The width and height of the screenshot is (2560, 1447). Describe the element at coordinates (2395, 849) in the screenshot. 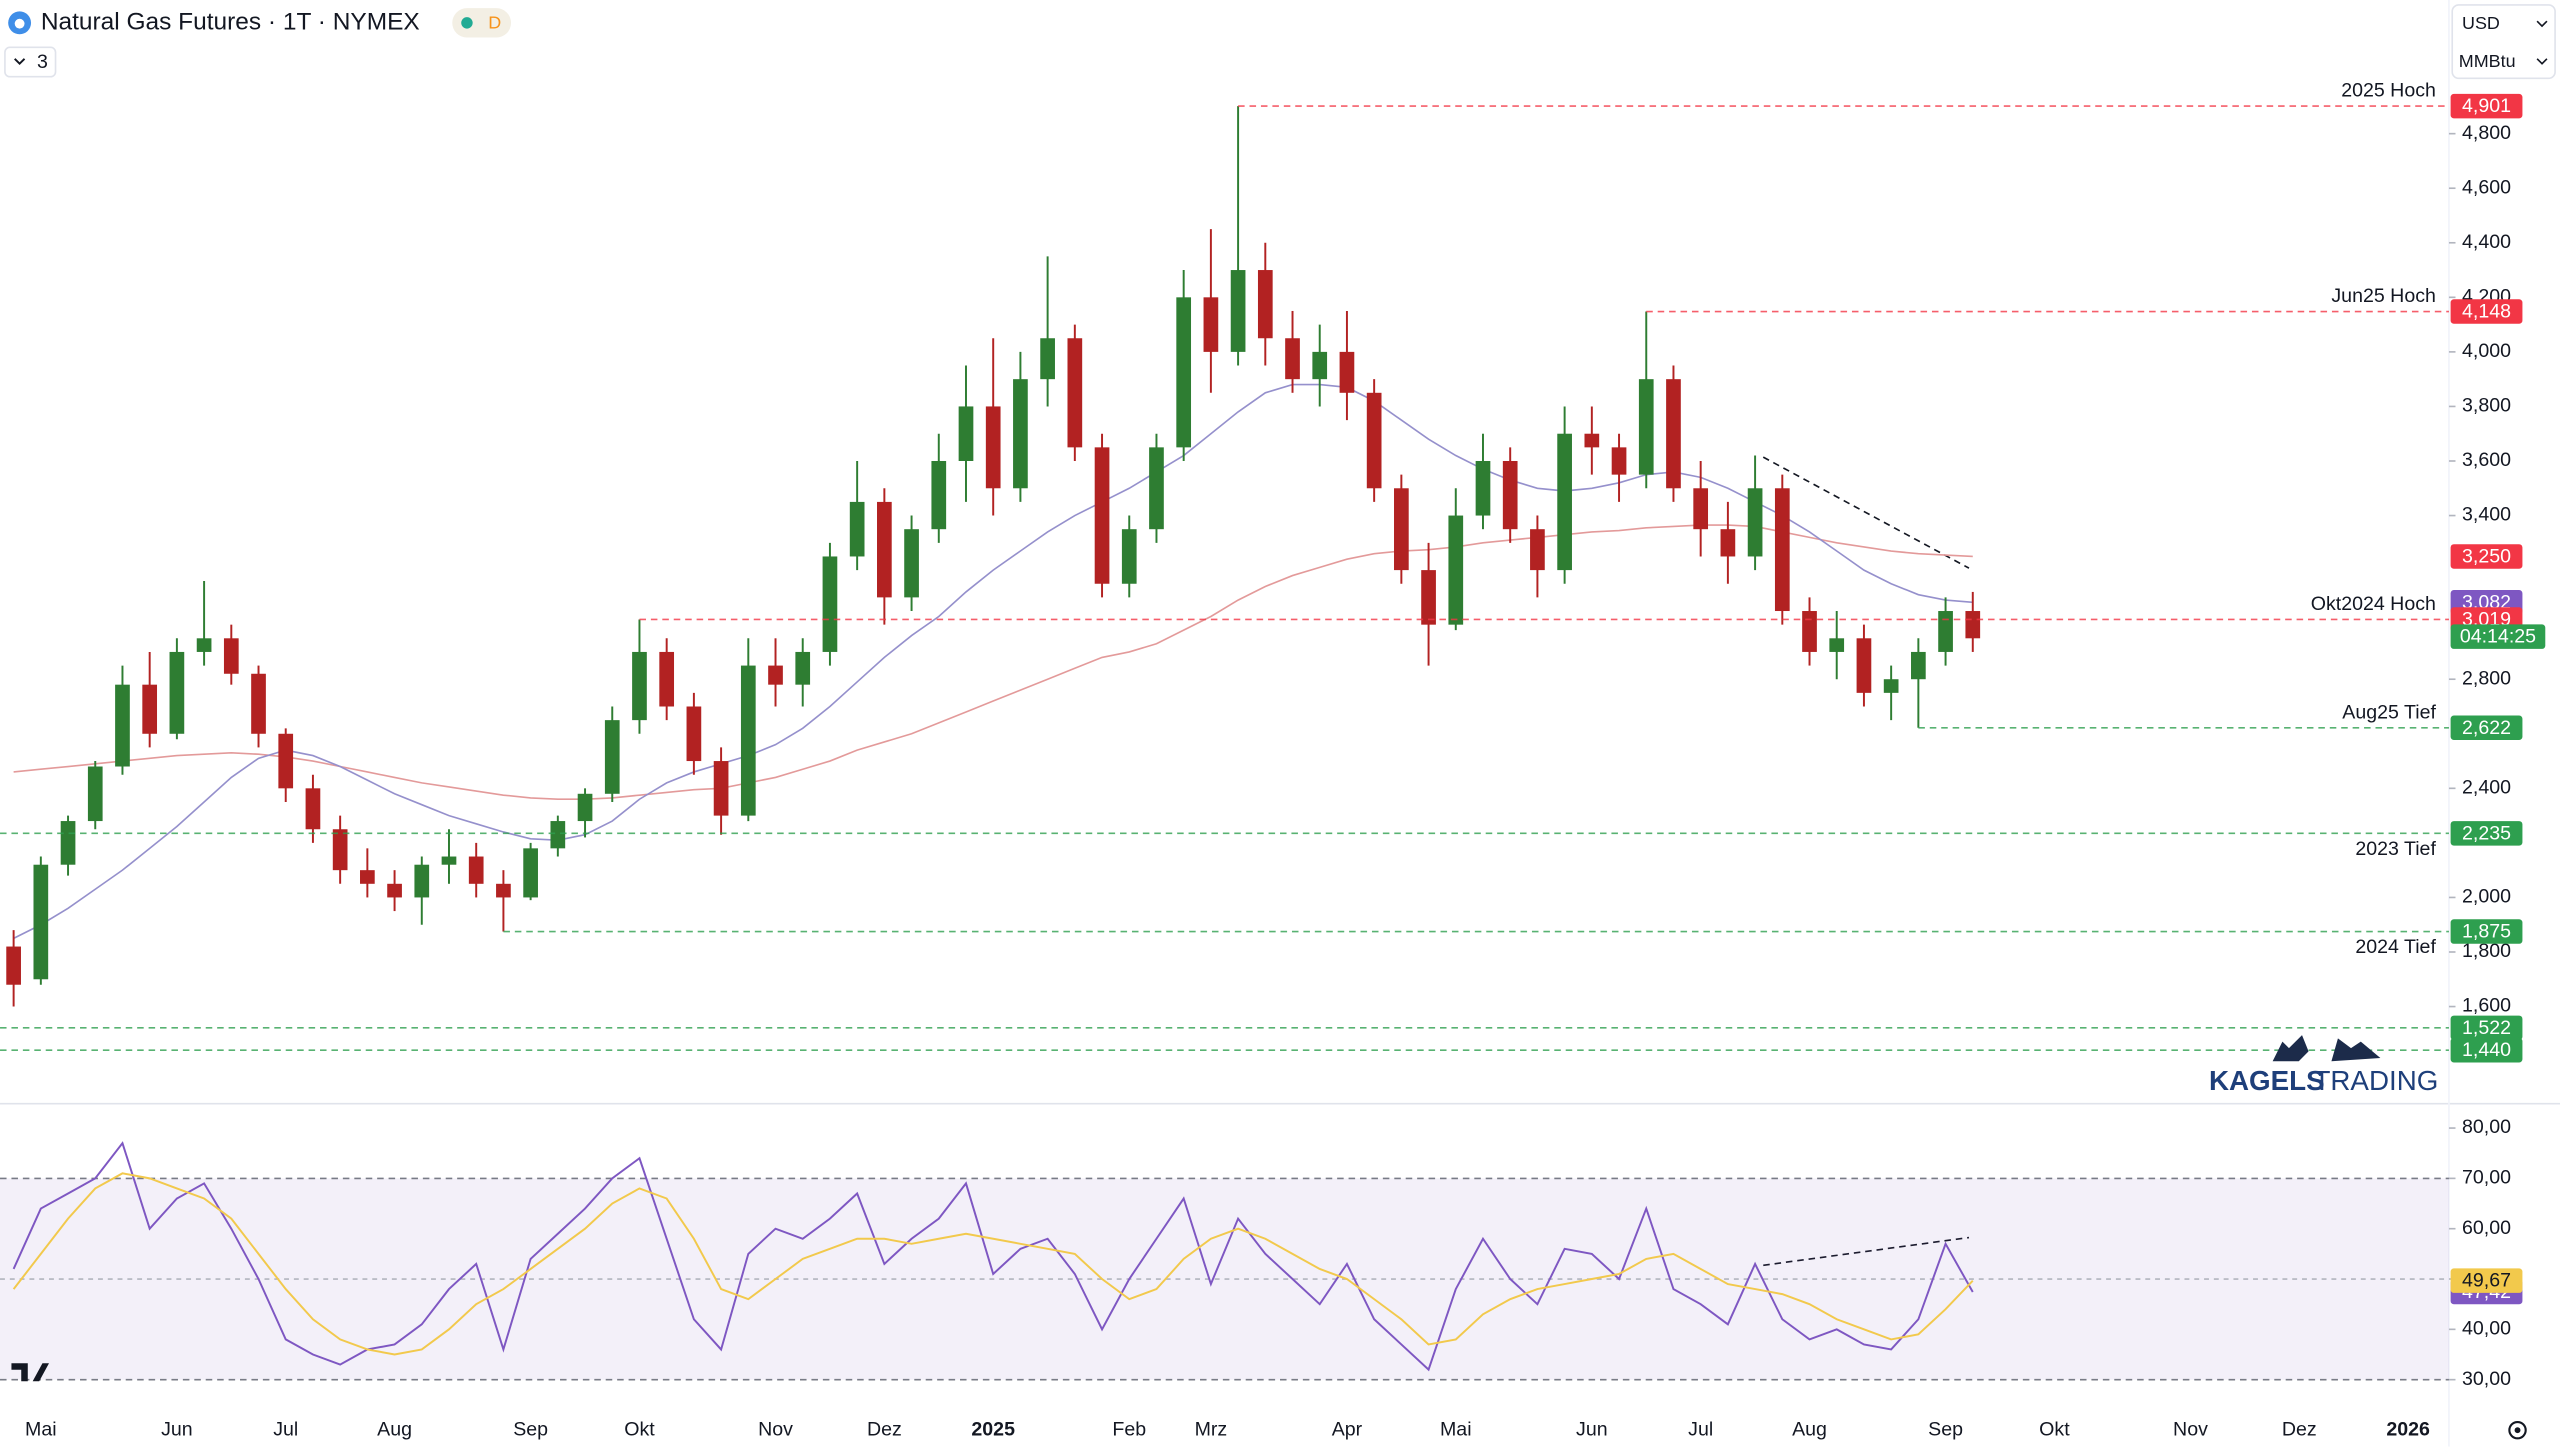

I see `level-name: 2023 Tief` at that location.